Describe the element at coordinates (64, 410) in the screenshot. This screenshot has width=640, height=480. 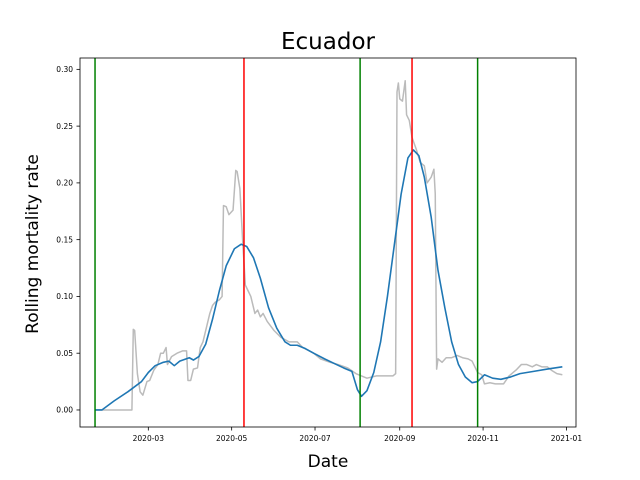
I see `y-tick-label: 0.00` at that location.